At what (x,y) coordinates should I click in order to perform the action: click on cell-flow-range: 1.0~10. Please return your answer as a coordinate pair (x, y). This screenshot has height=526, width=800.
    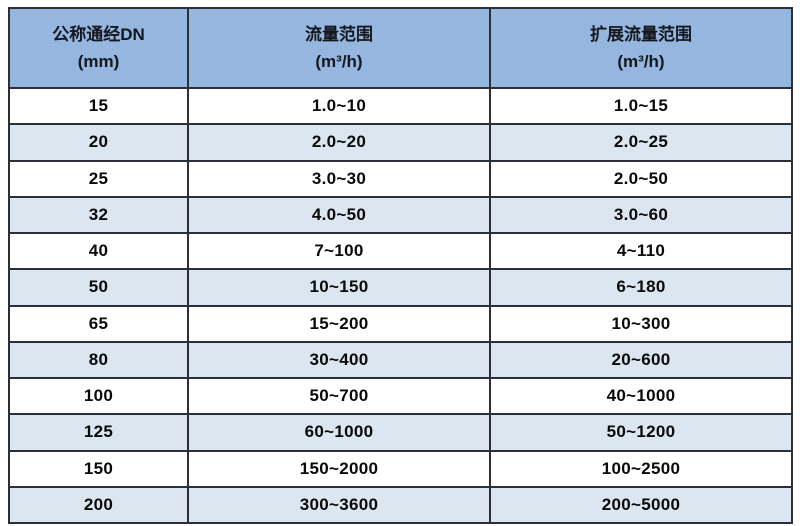
    Looking at the image, I should click on (339, 106).